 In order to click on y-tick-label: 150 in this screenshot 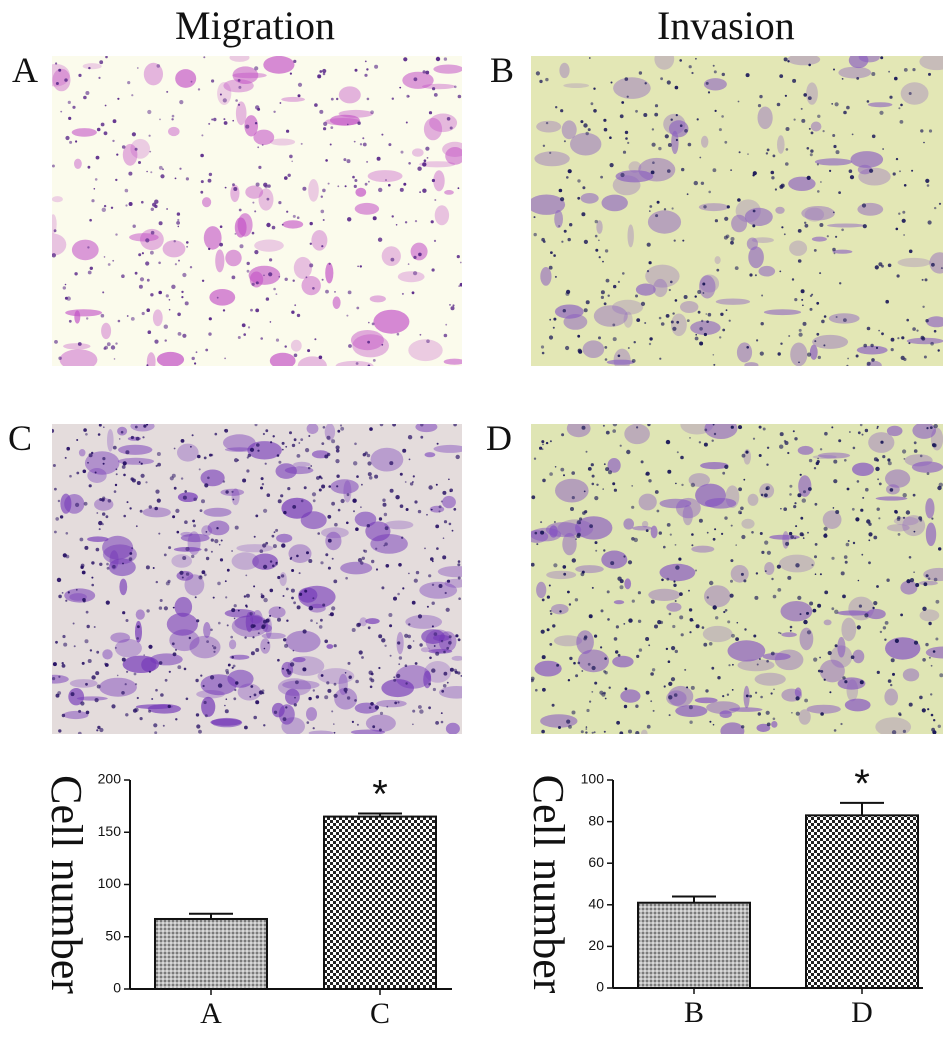, I will do `click(110, 831)`.